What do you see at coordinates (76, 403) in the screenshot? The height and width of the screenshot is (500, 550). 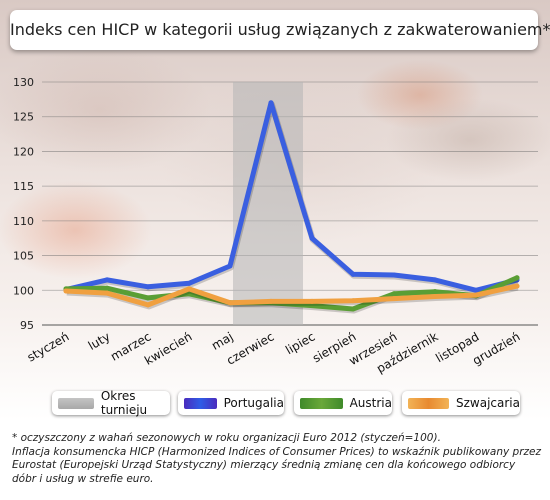 I see `legend-swatch-okres-turnieju` at bounding box center [76, 403].